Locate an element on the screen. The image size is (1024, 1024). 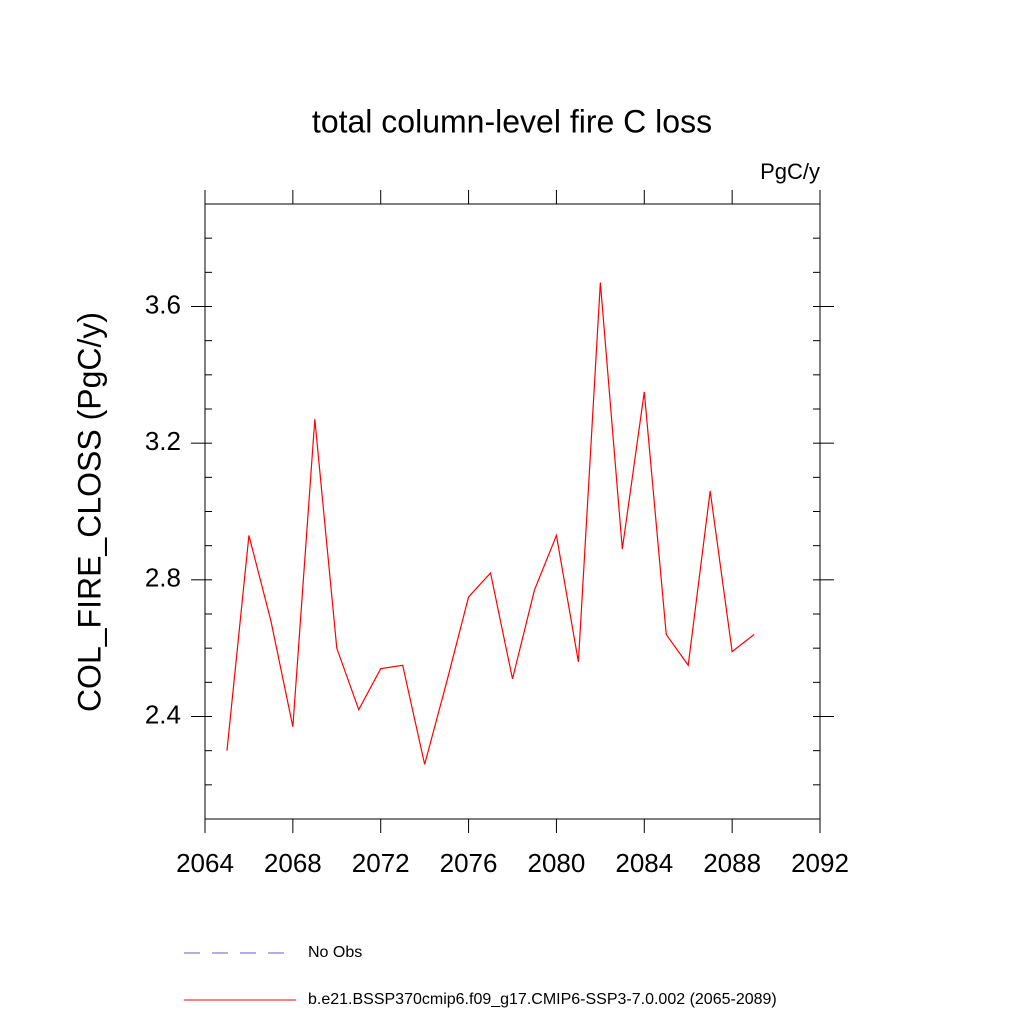
x-tick-label: 2088 is located at coordinates (732, 863).